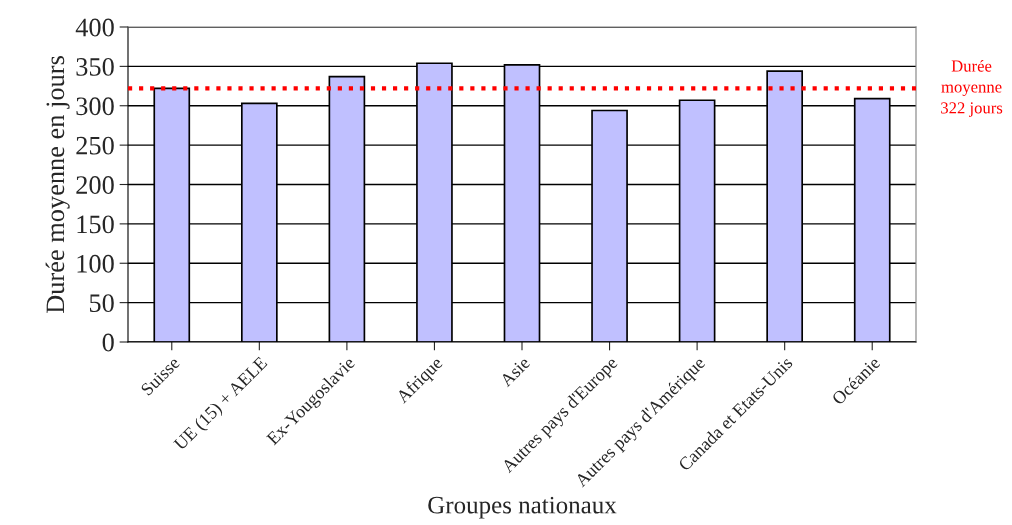  Describe the element at coordinates (101, 303) in the screenshot. I see `y-tick-label: 50` at that location.